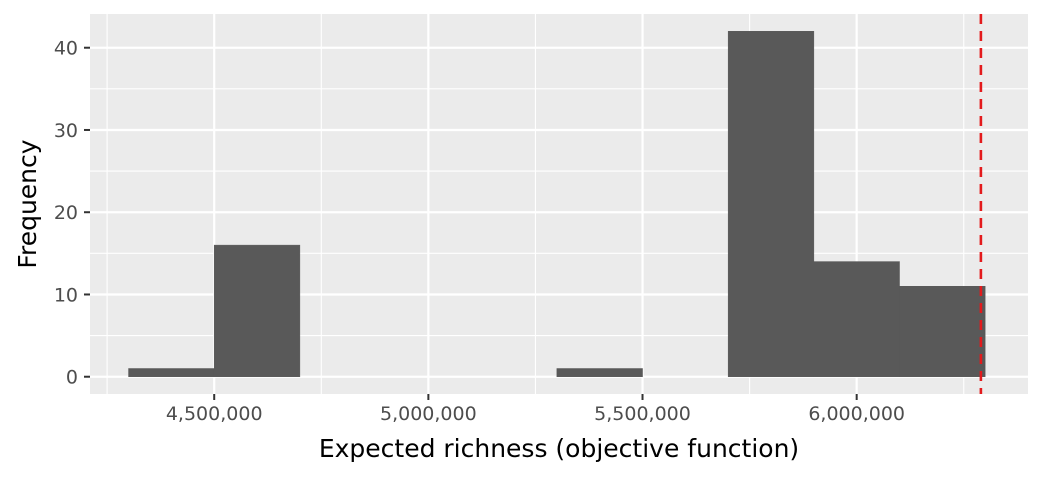 Image resolution: width=1056 pixels, height=480 pixels. Describe the element at coordinates (27, 203) in the screenshot. I see `y-axis-title: Frequency` at that location.